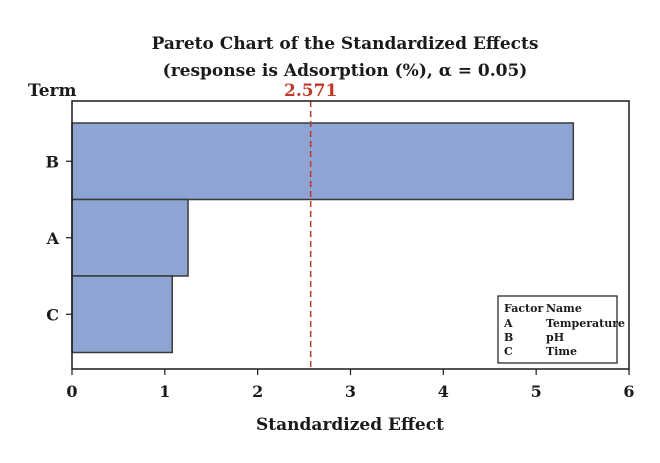  Describe the element at coordinates (52, 161) in the screenshot. I see `y-tick-label: B` at that location.